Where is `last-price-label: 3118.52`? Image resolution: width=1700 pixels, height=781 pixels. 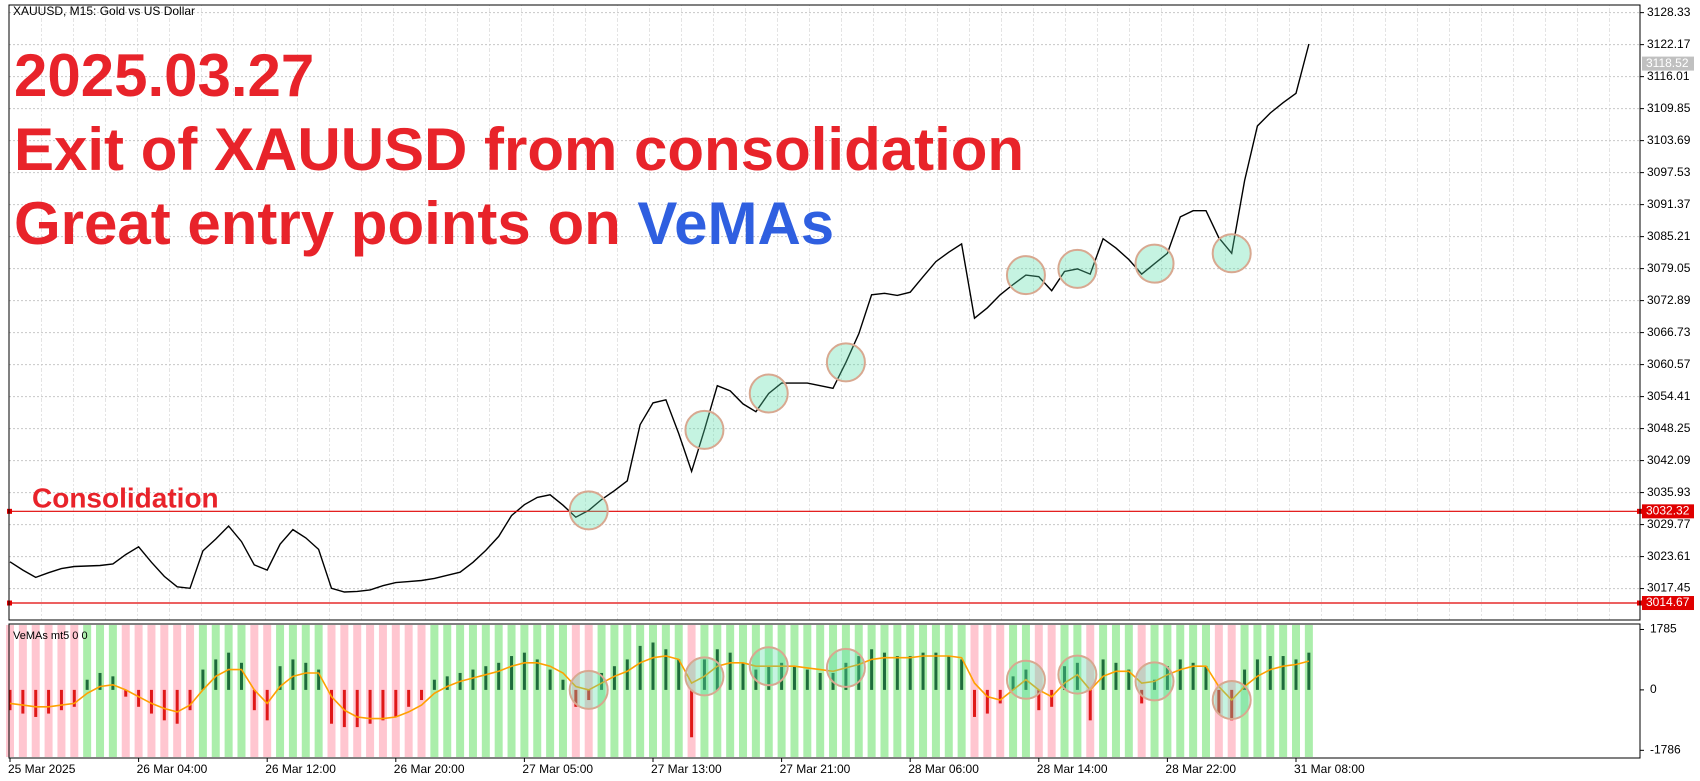 last-price-label: 3118.52 is located at coordinates (1667, 63).